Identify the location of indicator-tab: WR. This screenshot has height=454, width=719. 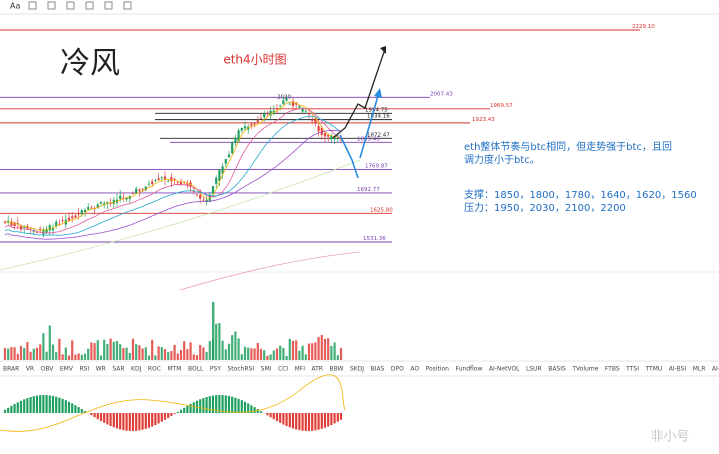
(101, 369).